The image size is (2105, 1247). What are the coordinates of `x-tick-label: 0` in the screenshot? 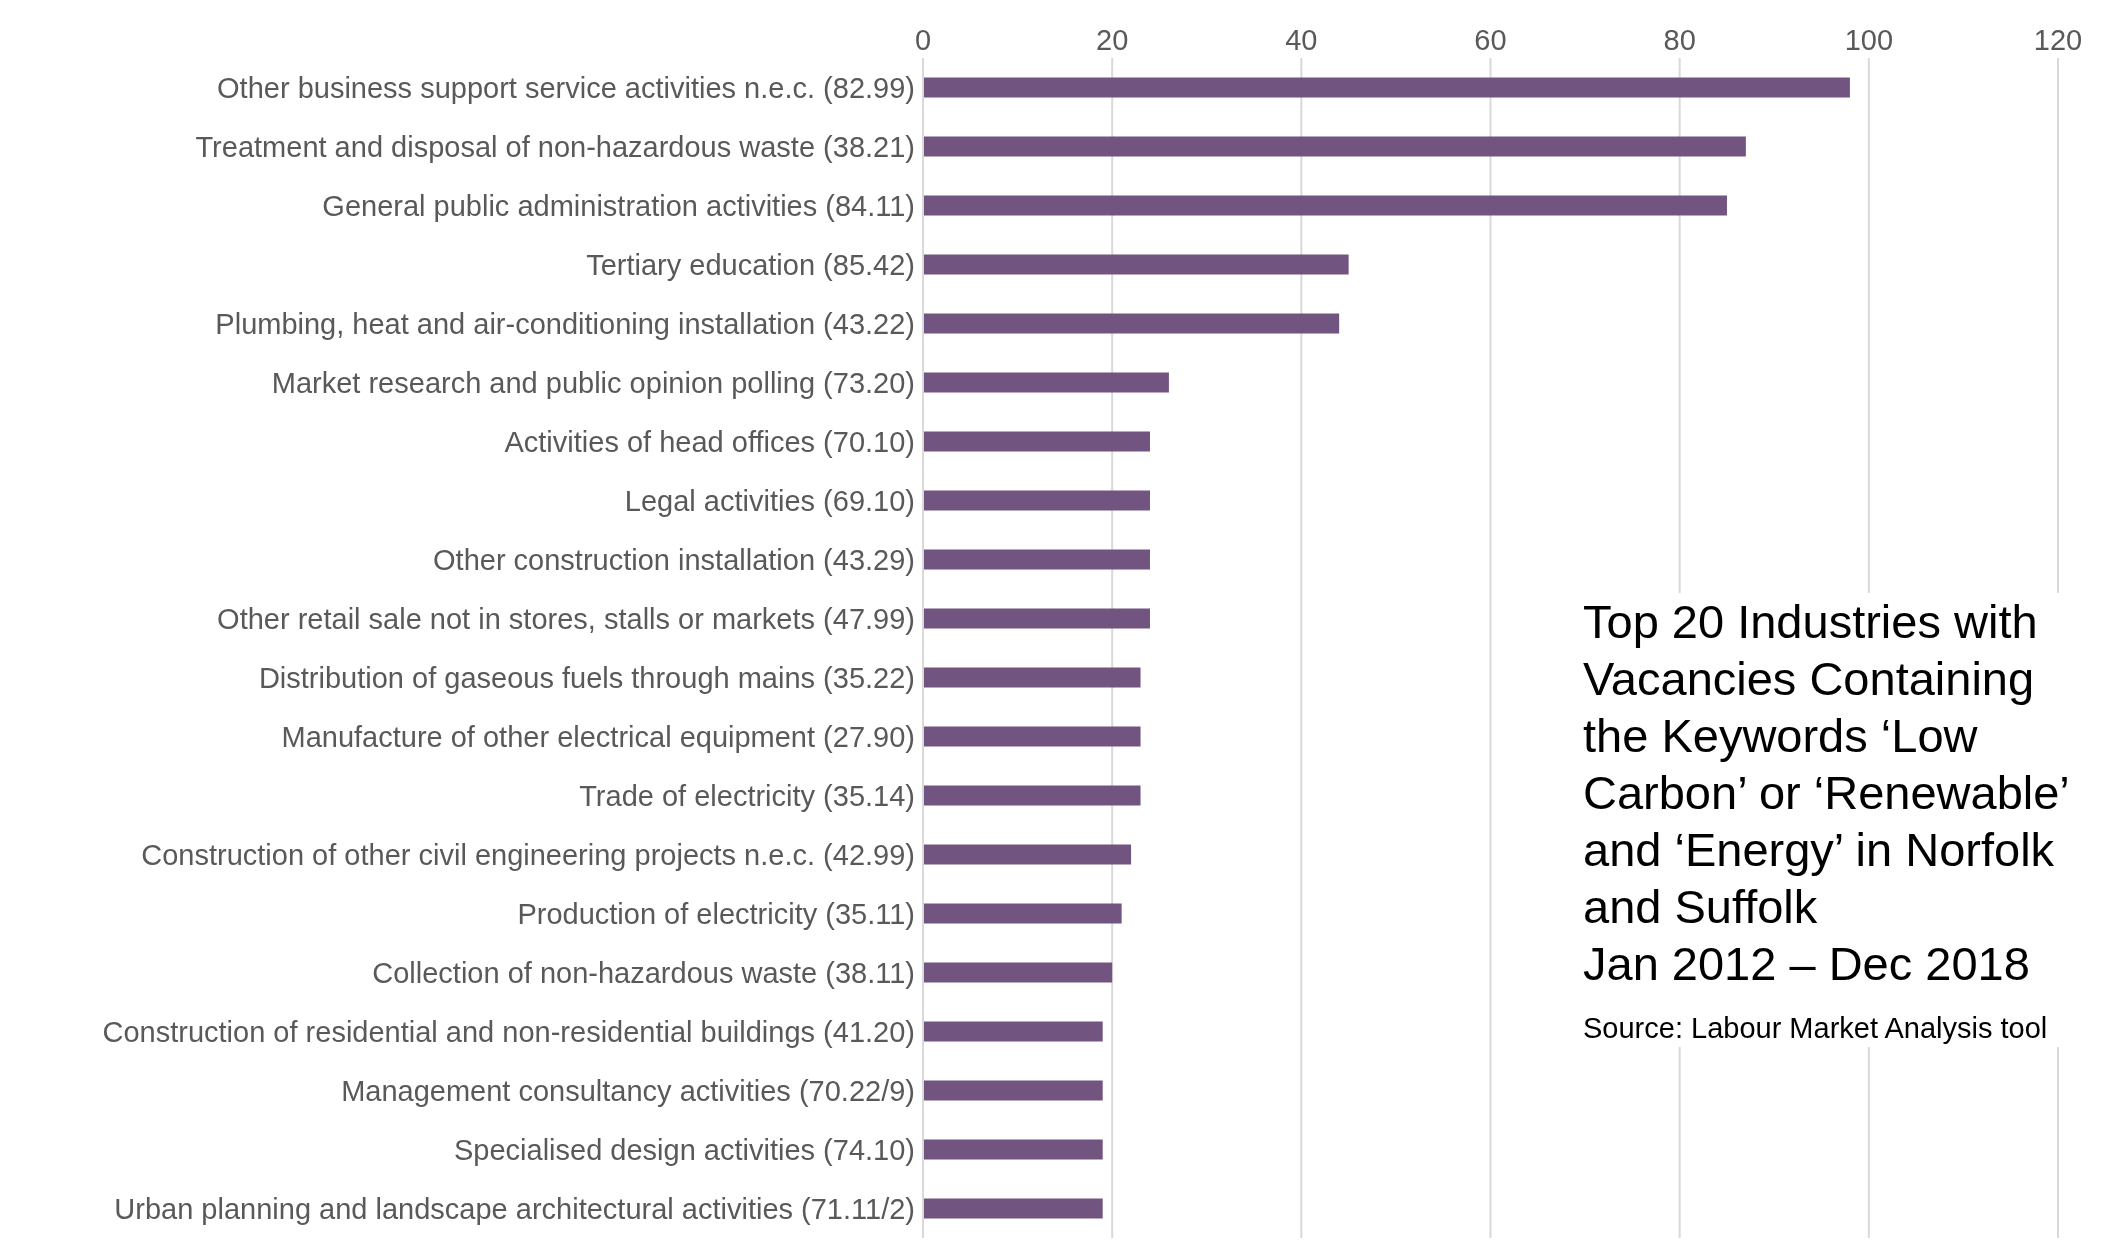 It's located at (923, 40).